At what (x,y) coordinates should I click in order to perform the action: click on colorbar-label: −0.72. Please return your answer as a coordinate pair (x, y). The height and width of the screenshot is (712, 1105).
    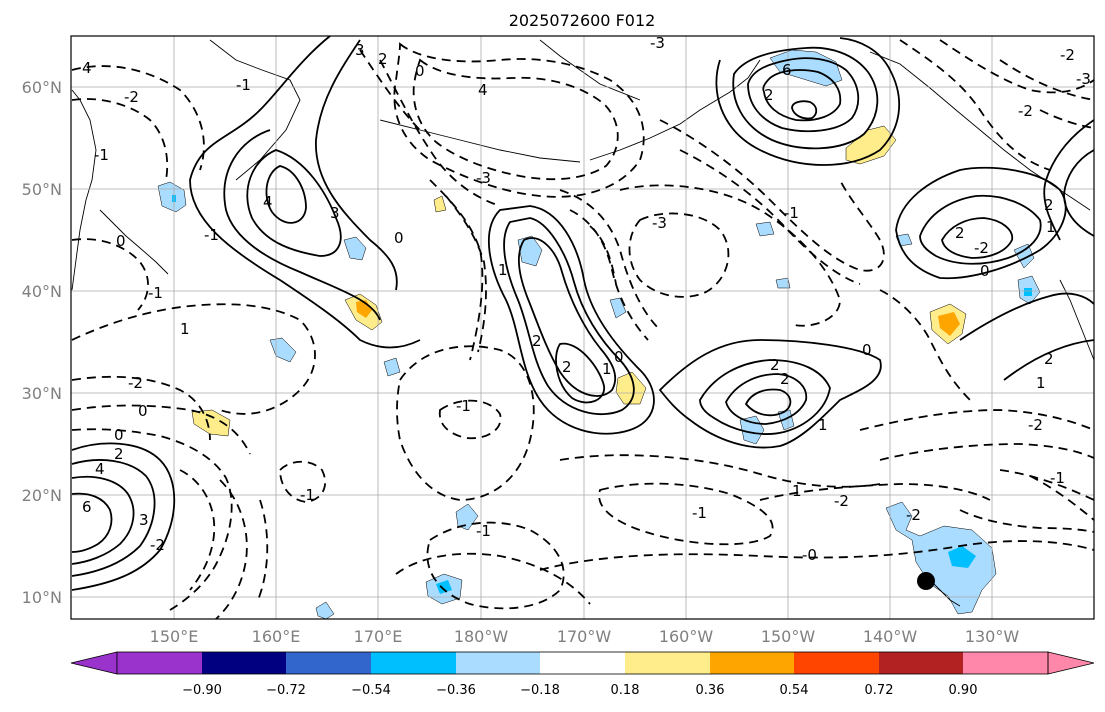
    Looking at the image, I should click on (286, 690).